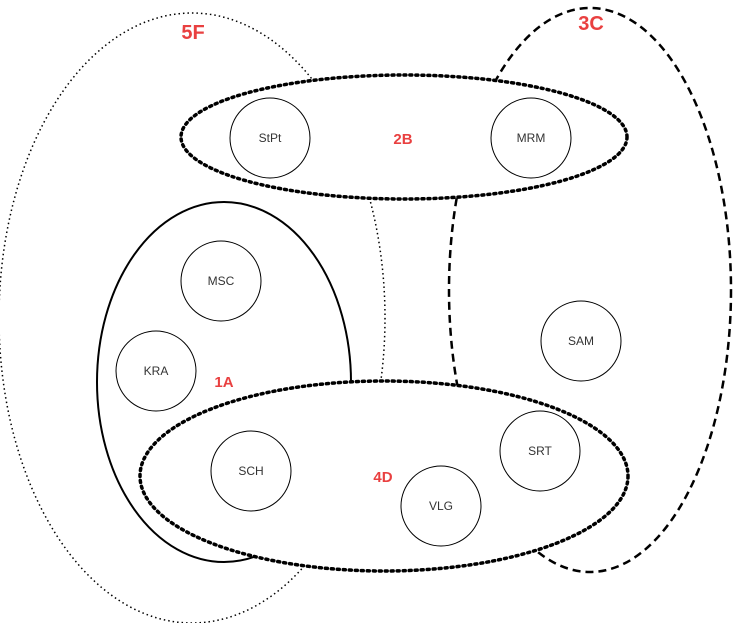 This screenshot has width=735, height=623. What do you see at coordinates (402, 139) in the screenshot?
I see `group-label-2B: 2B` at bounding box center [402, 139].